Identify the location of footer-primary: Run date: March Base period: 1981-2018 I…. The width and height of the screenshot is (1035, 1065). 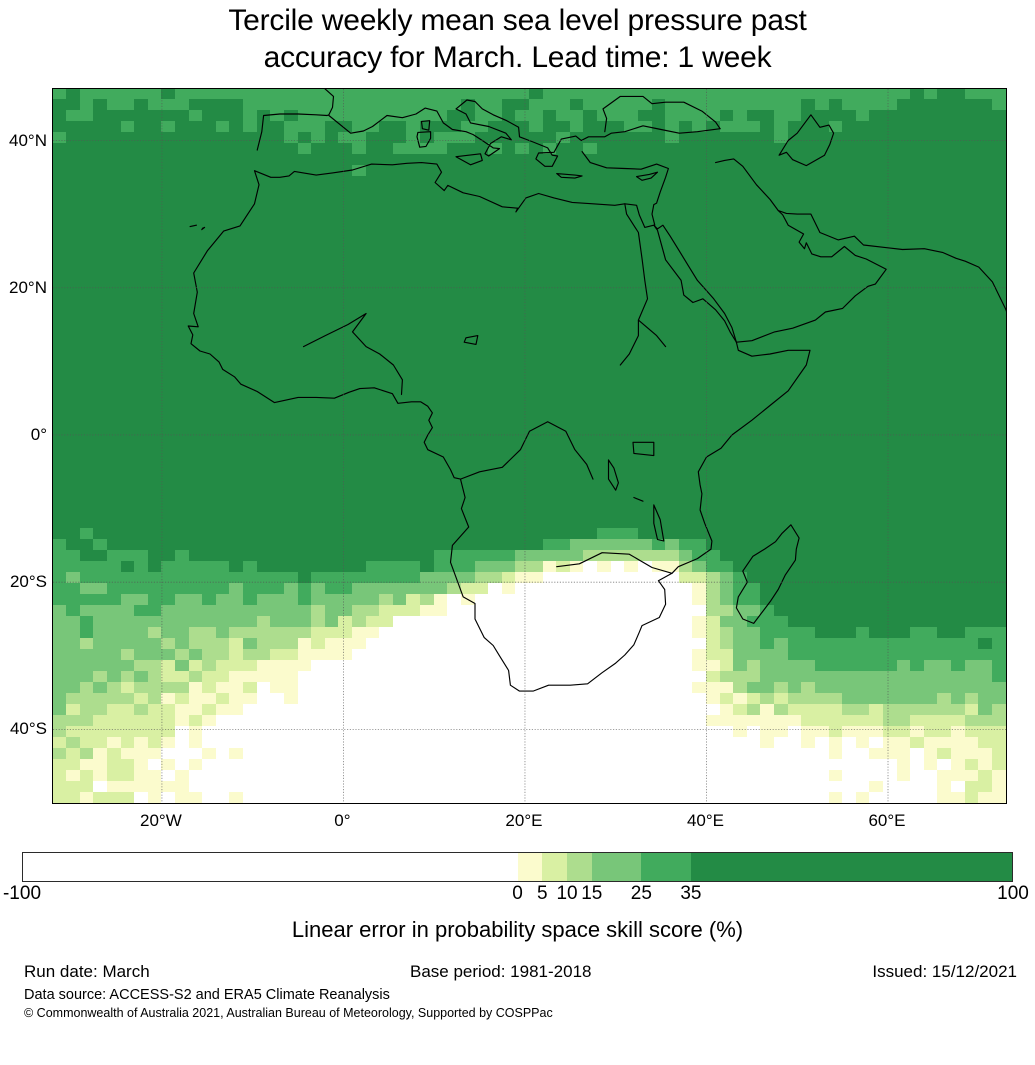
(517, 973).